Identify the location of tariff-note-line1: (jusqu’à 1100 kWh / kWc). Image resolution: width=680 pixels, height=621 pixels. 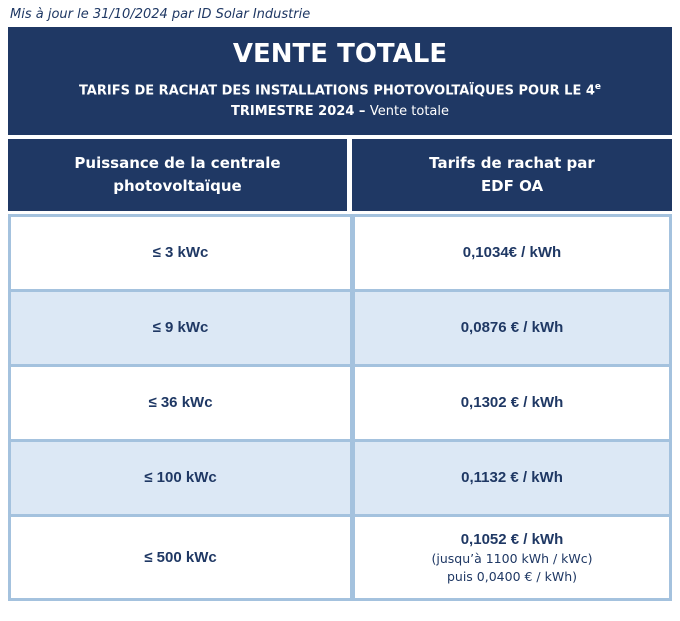
(512, 558).